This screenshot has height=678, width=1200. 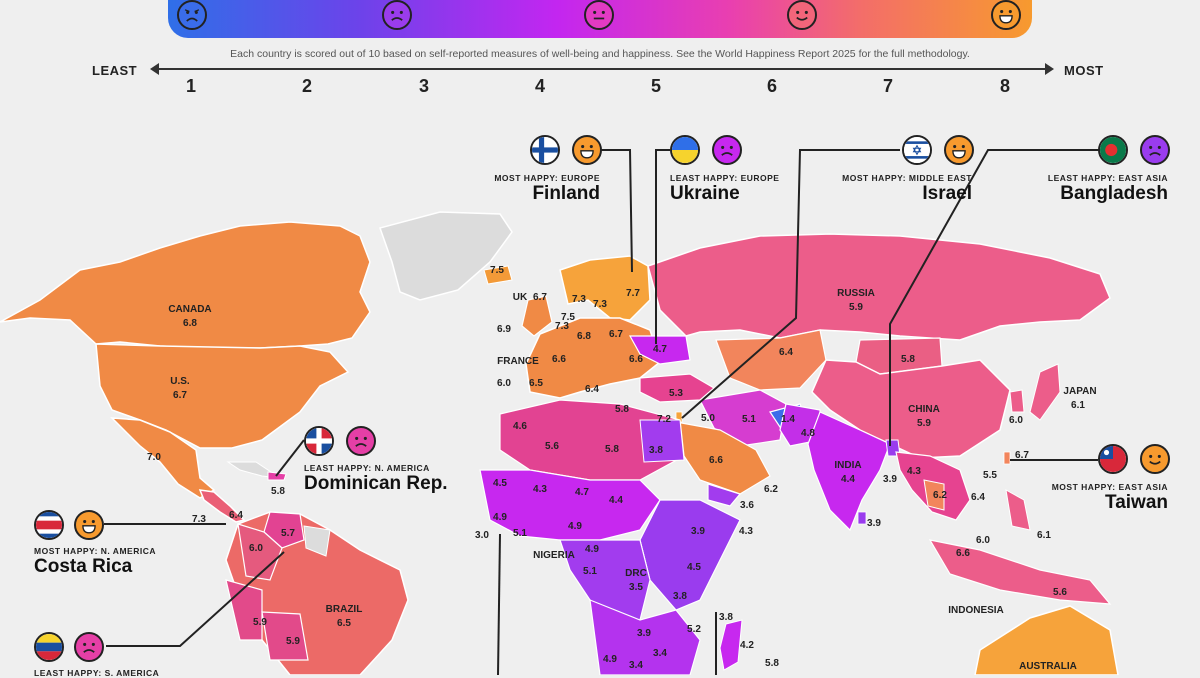 I want to click on spain-value-label: 6.0, so click(x=504, y=383).